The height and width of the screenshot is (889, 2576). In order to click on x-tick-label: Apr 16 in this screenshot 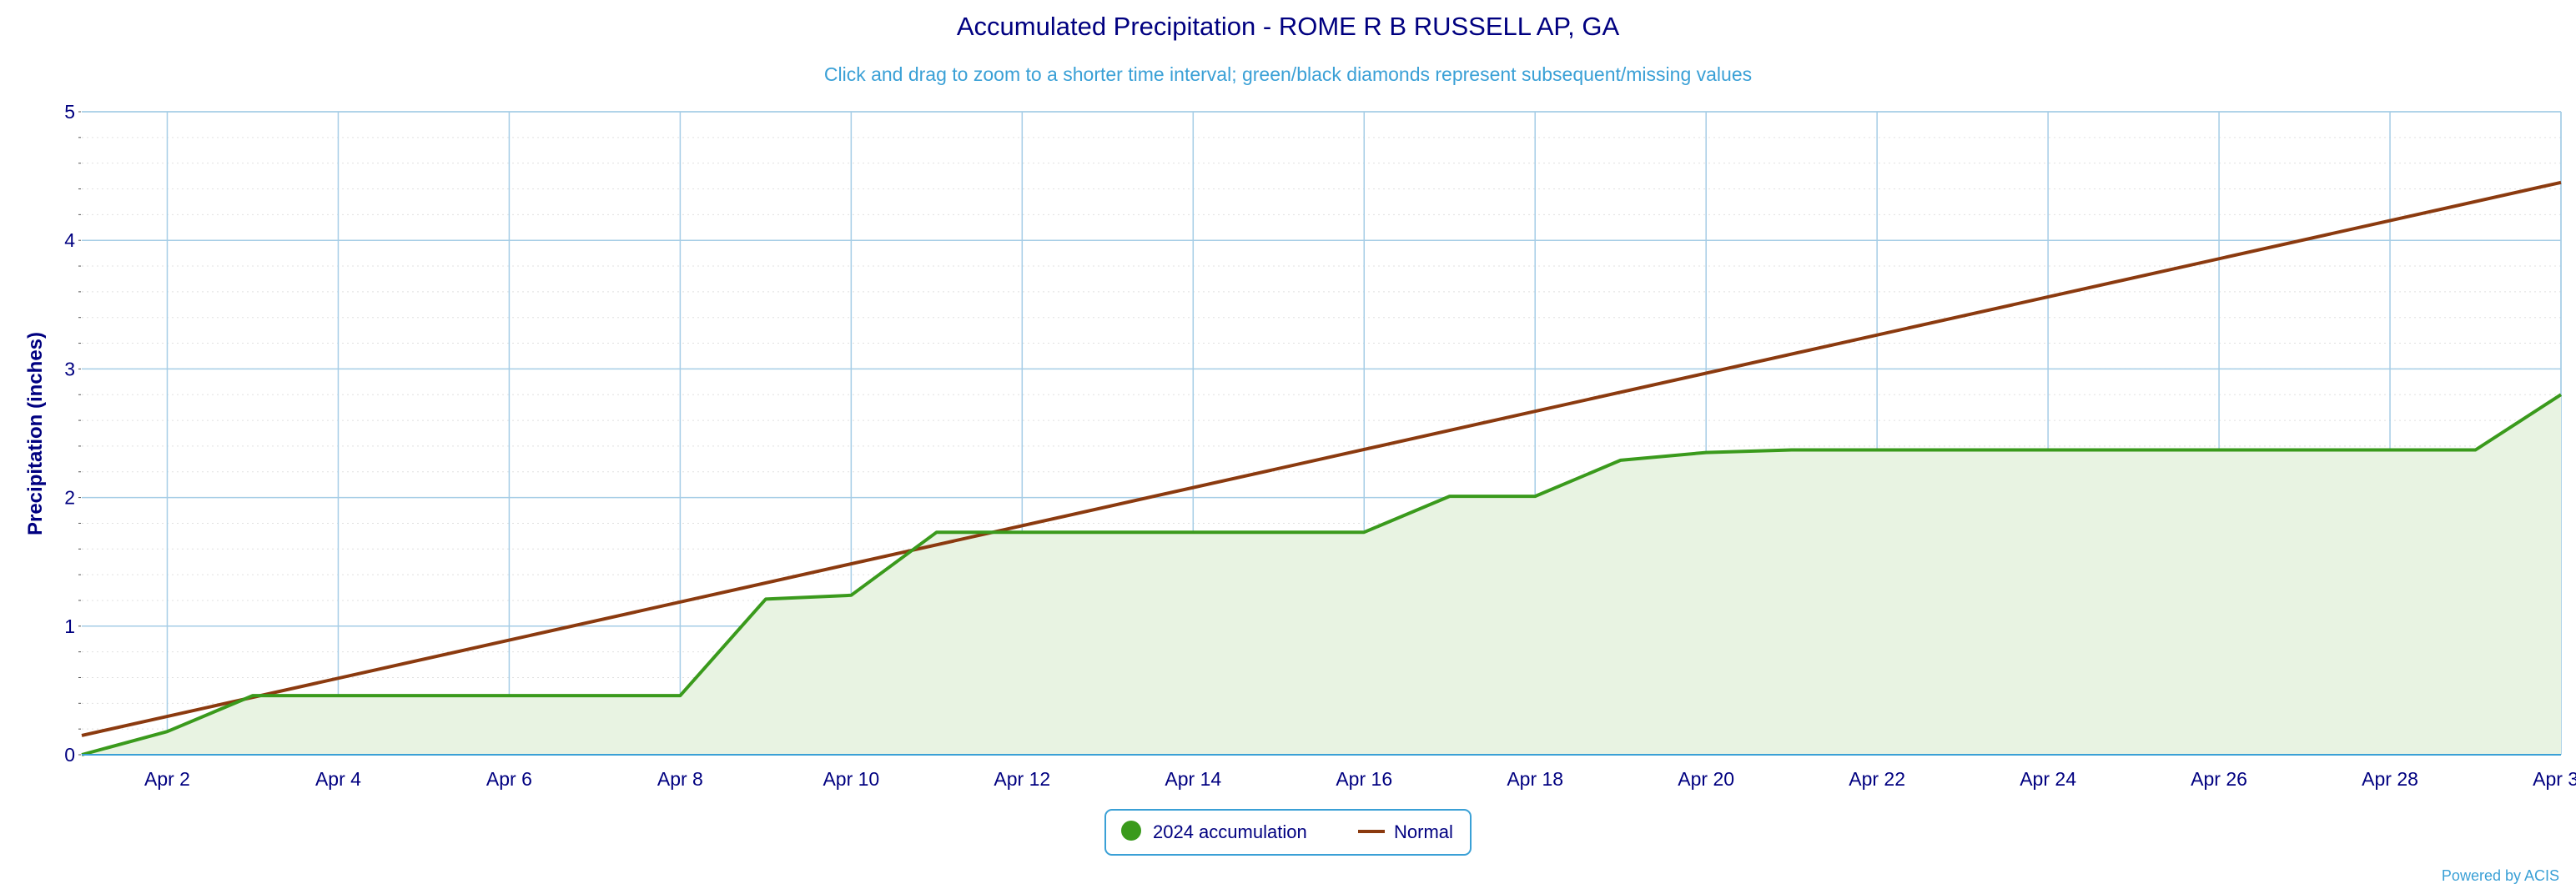, I will do `click(1364, 779)`.